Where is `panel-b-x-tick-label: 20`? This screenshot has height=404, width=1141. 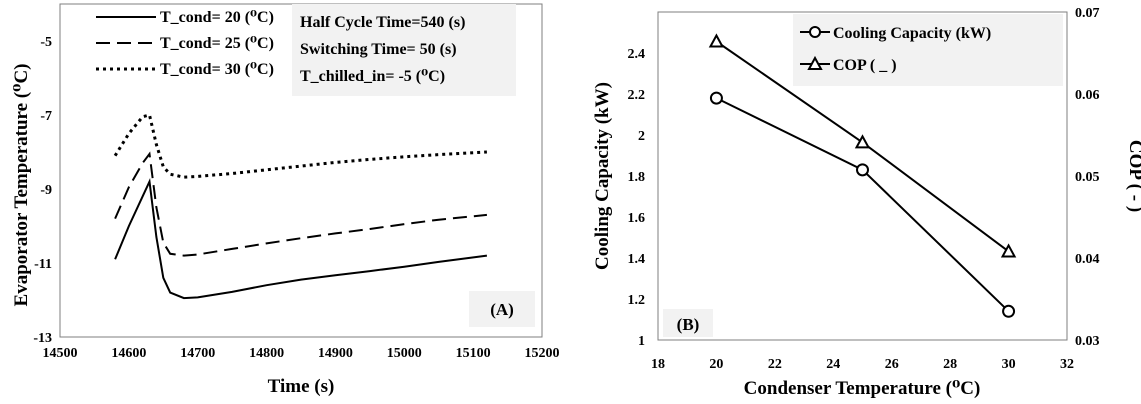
panel-b-x-tick-label: 20 is located at coordinates (716, 364).